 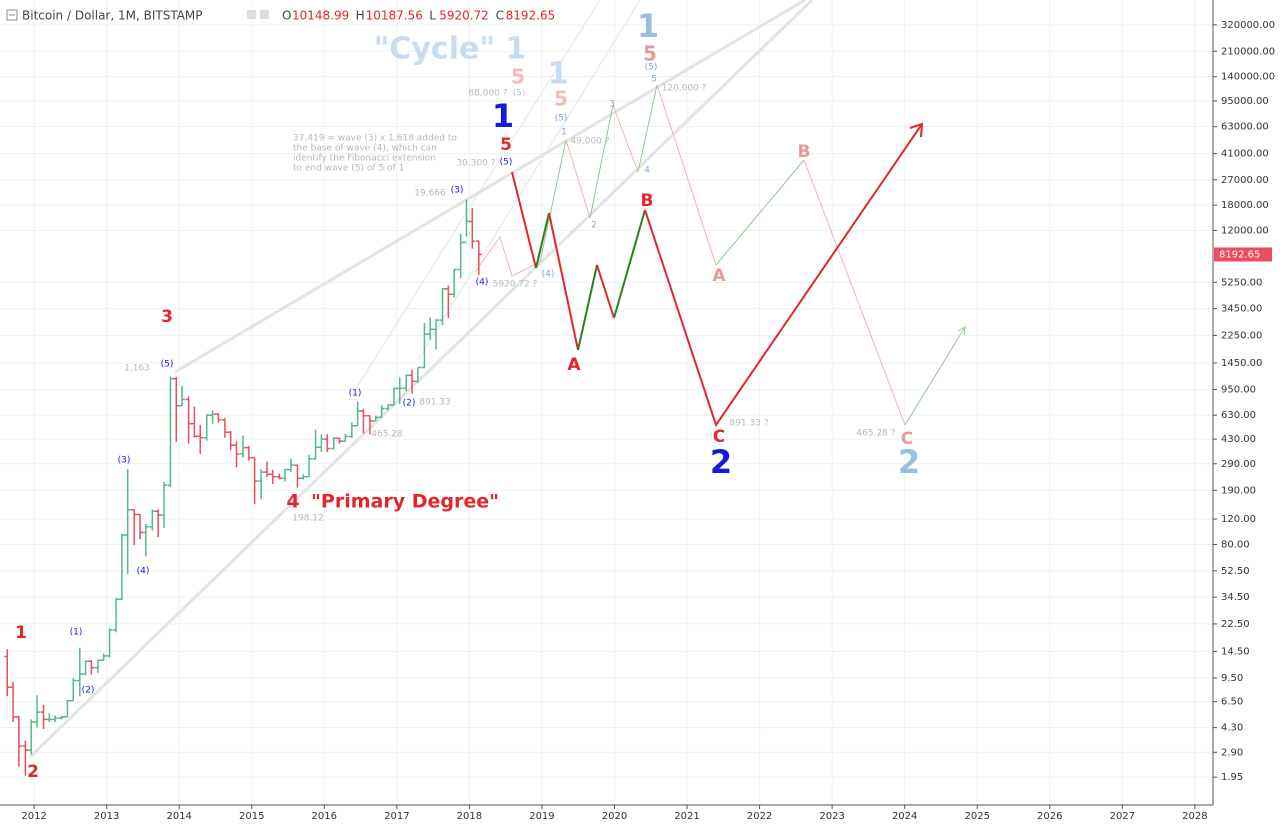 I want to click on y-tick-label: 2250.00, so click(x=1241, y=335).